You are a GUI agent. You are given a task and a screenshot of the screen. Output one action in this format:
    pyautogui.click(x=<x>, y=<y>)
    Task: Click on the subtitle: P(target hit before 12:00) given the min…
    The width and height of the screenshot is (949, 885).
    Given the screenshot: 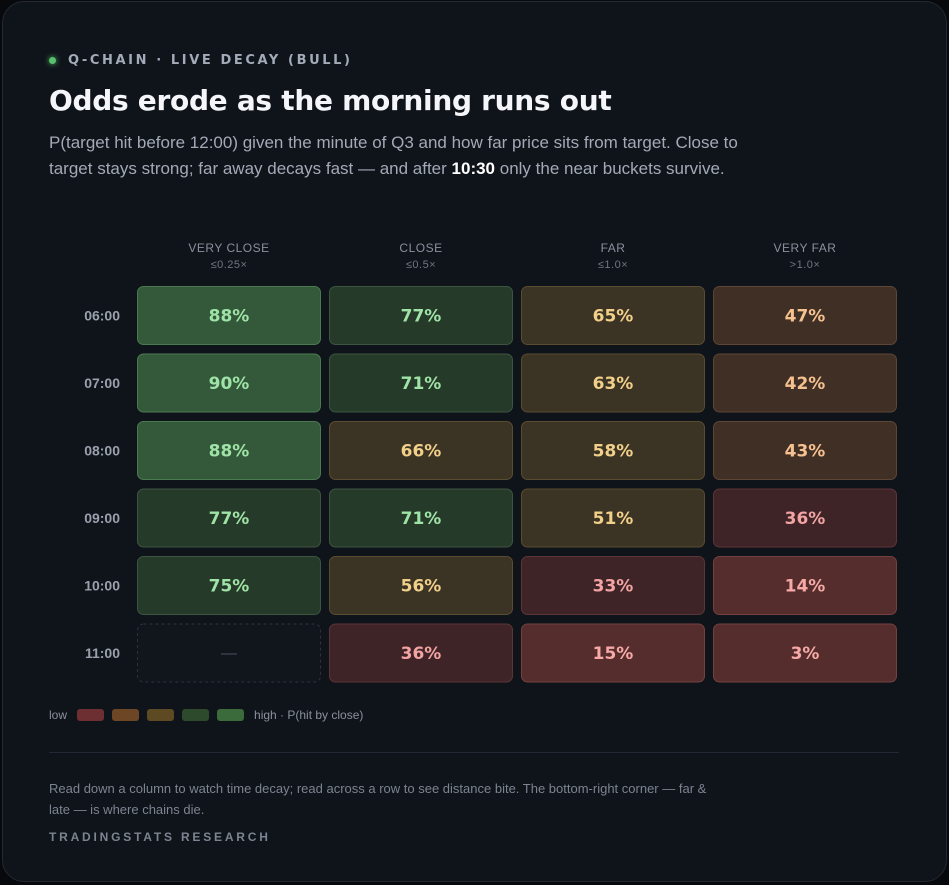 What is the action you would take?
    pyautogui.click(x=399, y=156)
    